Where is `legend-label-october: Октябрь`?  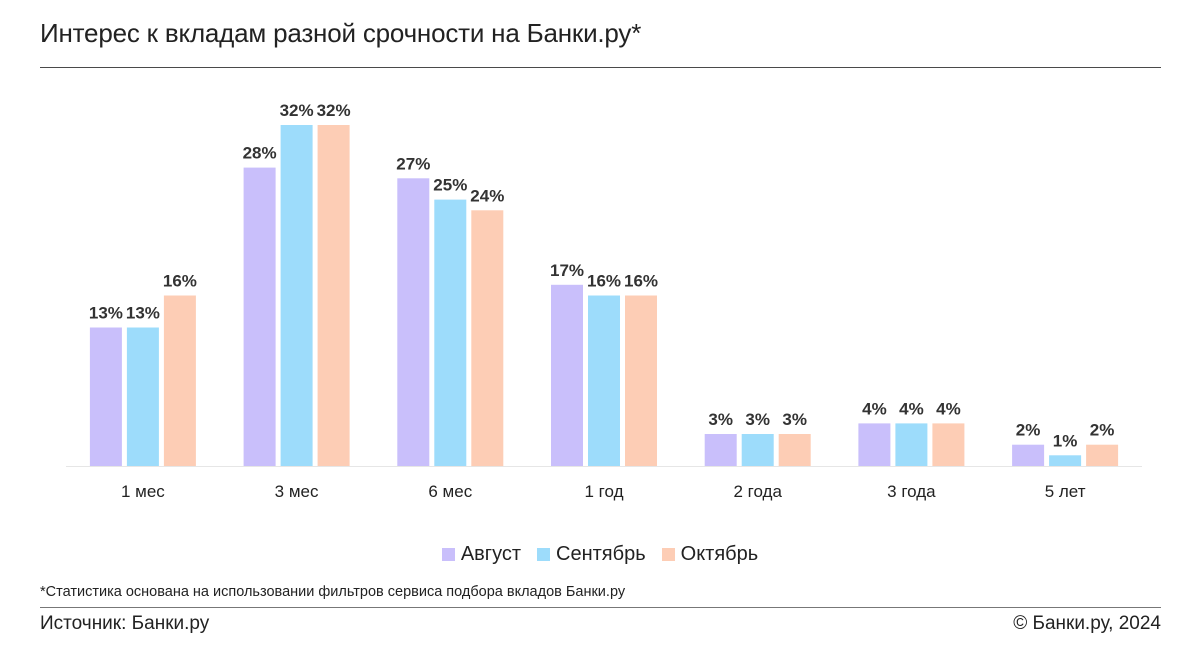 legend-label-october: Октябрь is located at coordinates (719, 554).